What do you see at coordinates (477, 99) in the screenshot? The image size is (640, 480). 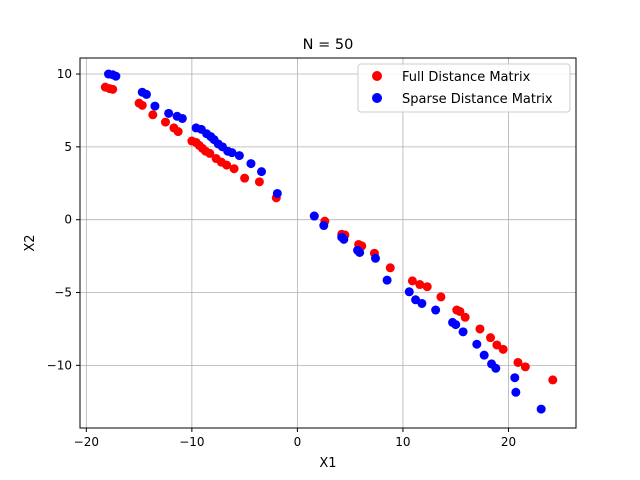 I see `legend-label-sparse: Sparse Distance Matrix` at bounding box center [477, 99].